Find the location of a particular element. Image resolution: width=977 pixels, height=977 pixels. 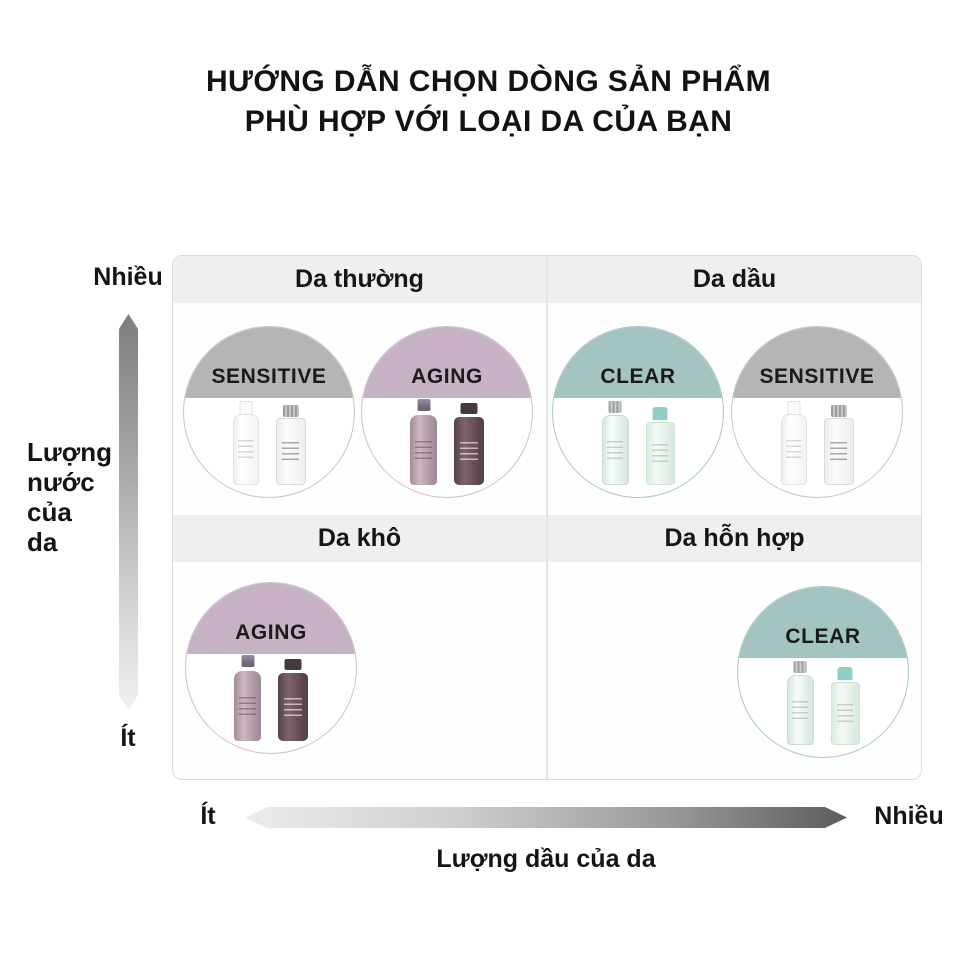

y-axis-max-label: Nhiều is located at coordinates (128, 277).